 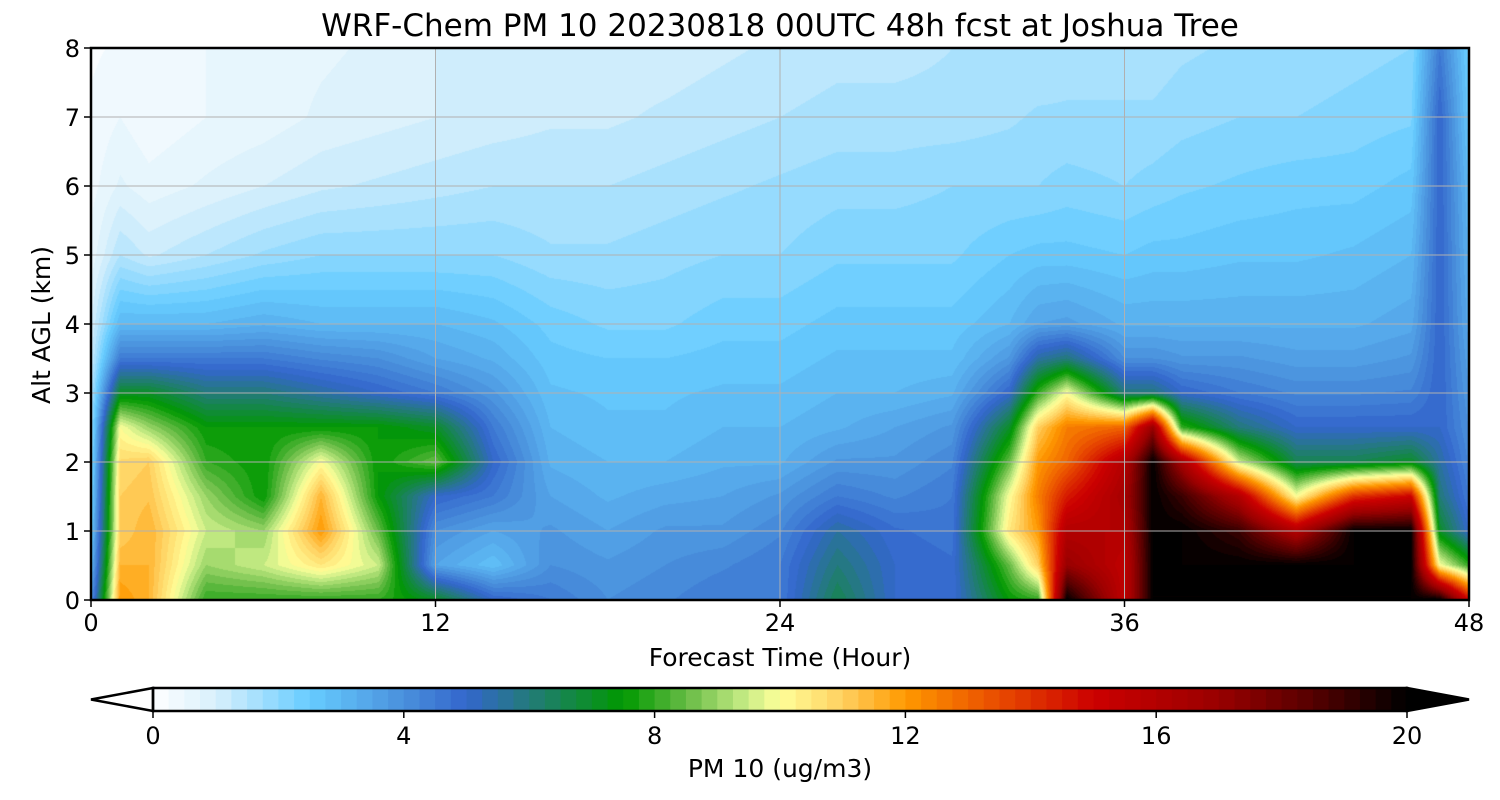 What do you see at coordinates (41, 325) in the screenshot?
I see `y-axis-label: Alt AGL (km)` at bounding box center [41, 325].